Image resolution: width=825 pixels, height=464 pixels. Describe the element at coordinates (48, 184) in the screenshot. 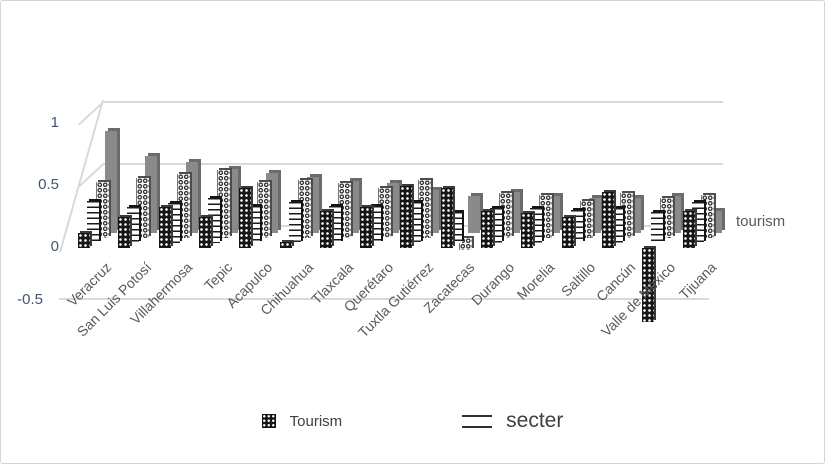

I see `y-tick-label: 0.5` at that location.